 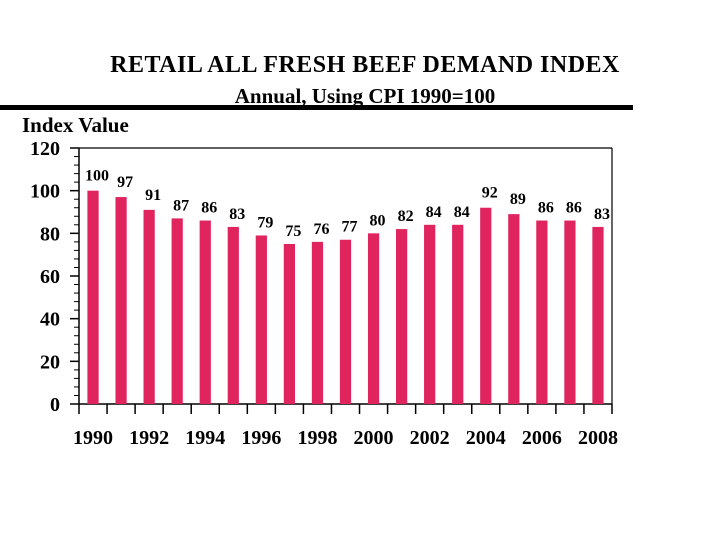 I want to click on bar-1995, so click(x=233, y=315).